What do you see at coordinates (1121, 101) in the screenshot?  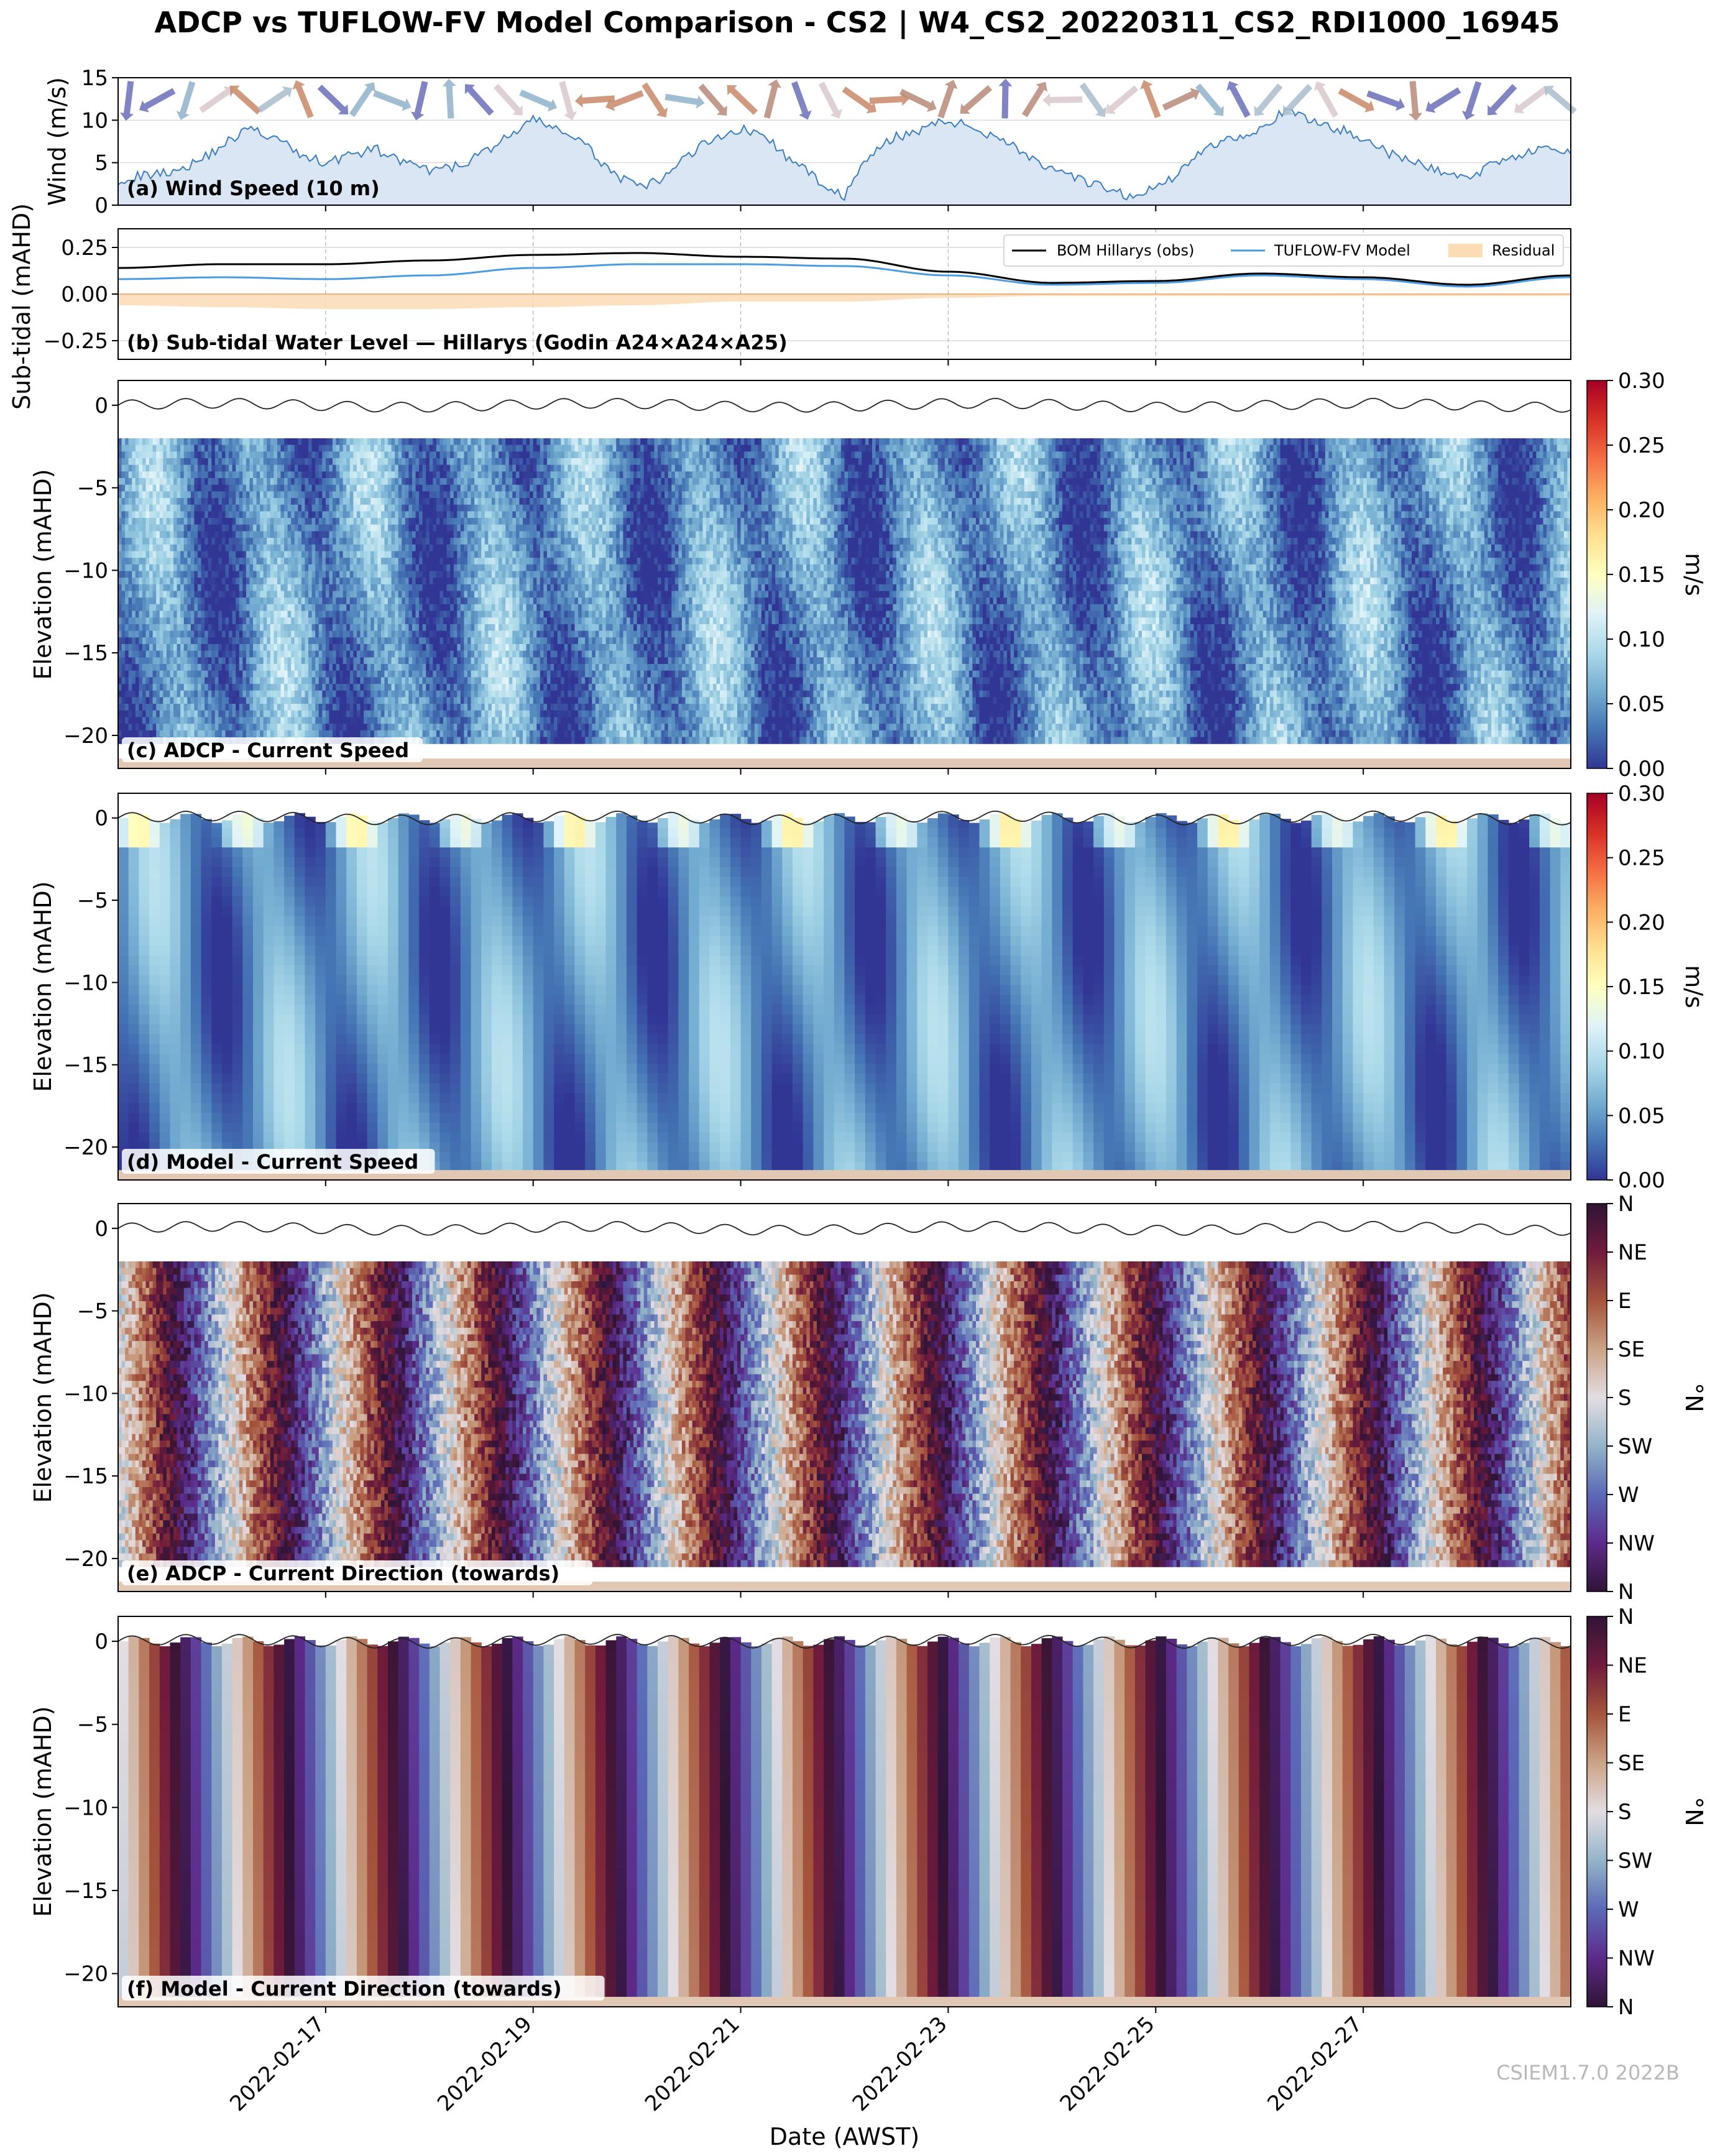 I see `wind-direction-arrow` at bounding box center [1121, 101].